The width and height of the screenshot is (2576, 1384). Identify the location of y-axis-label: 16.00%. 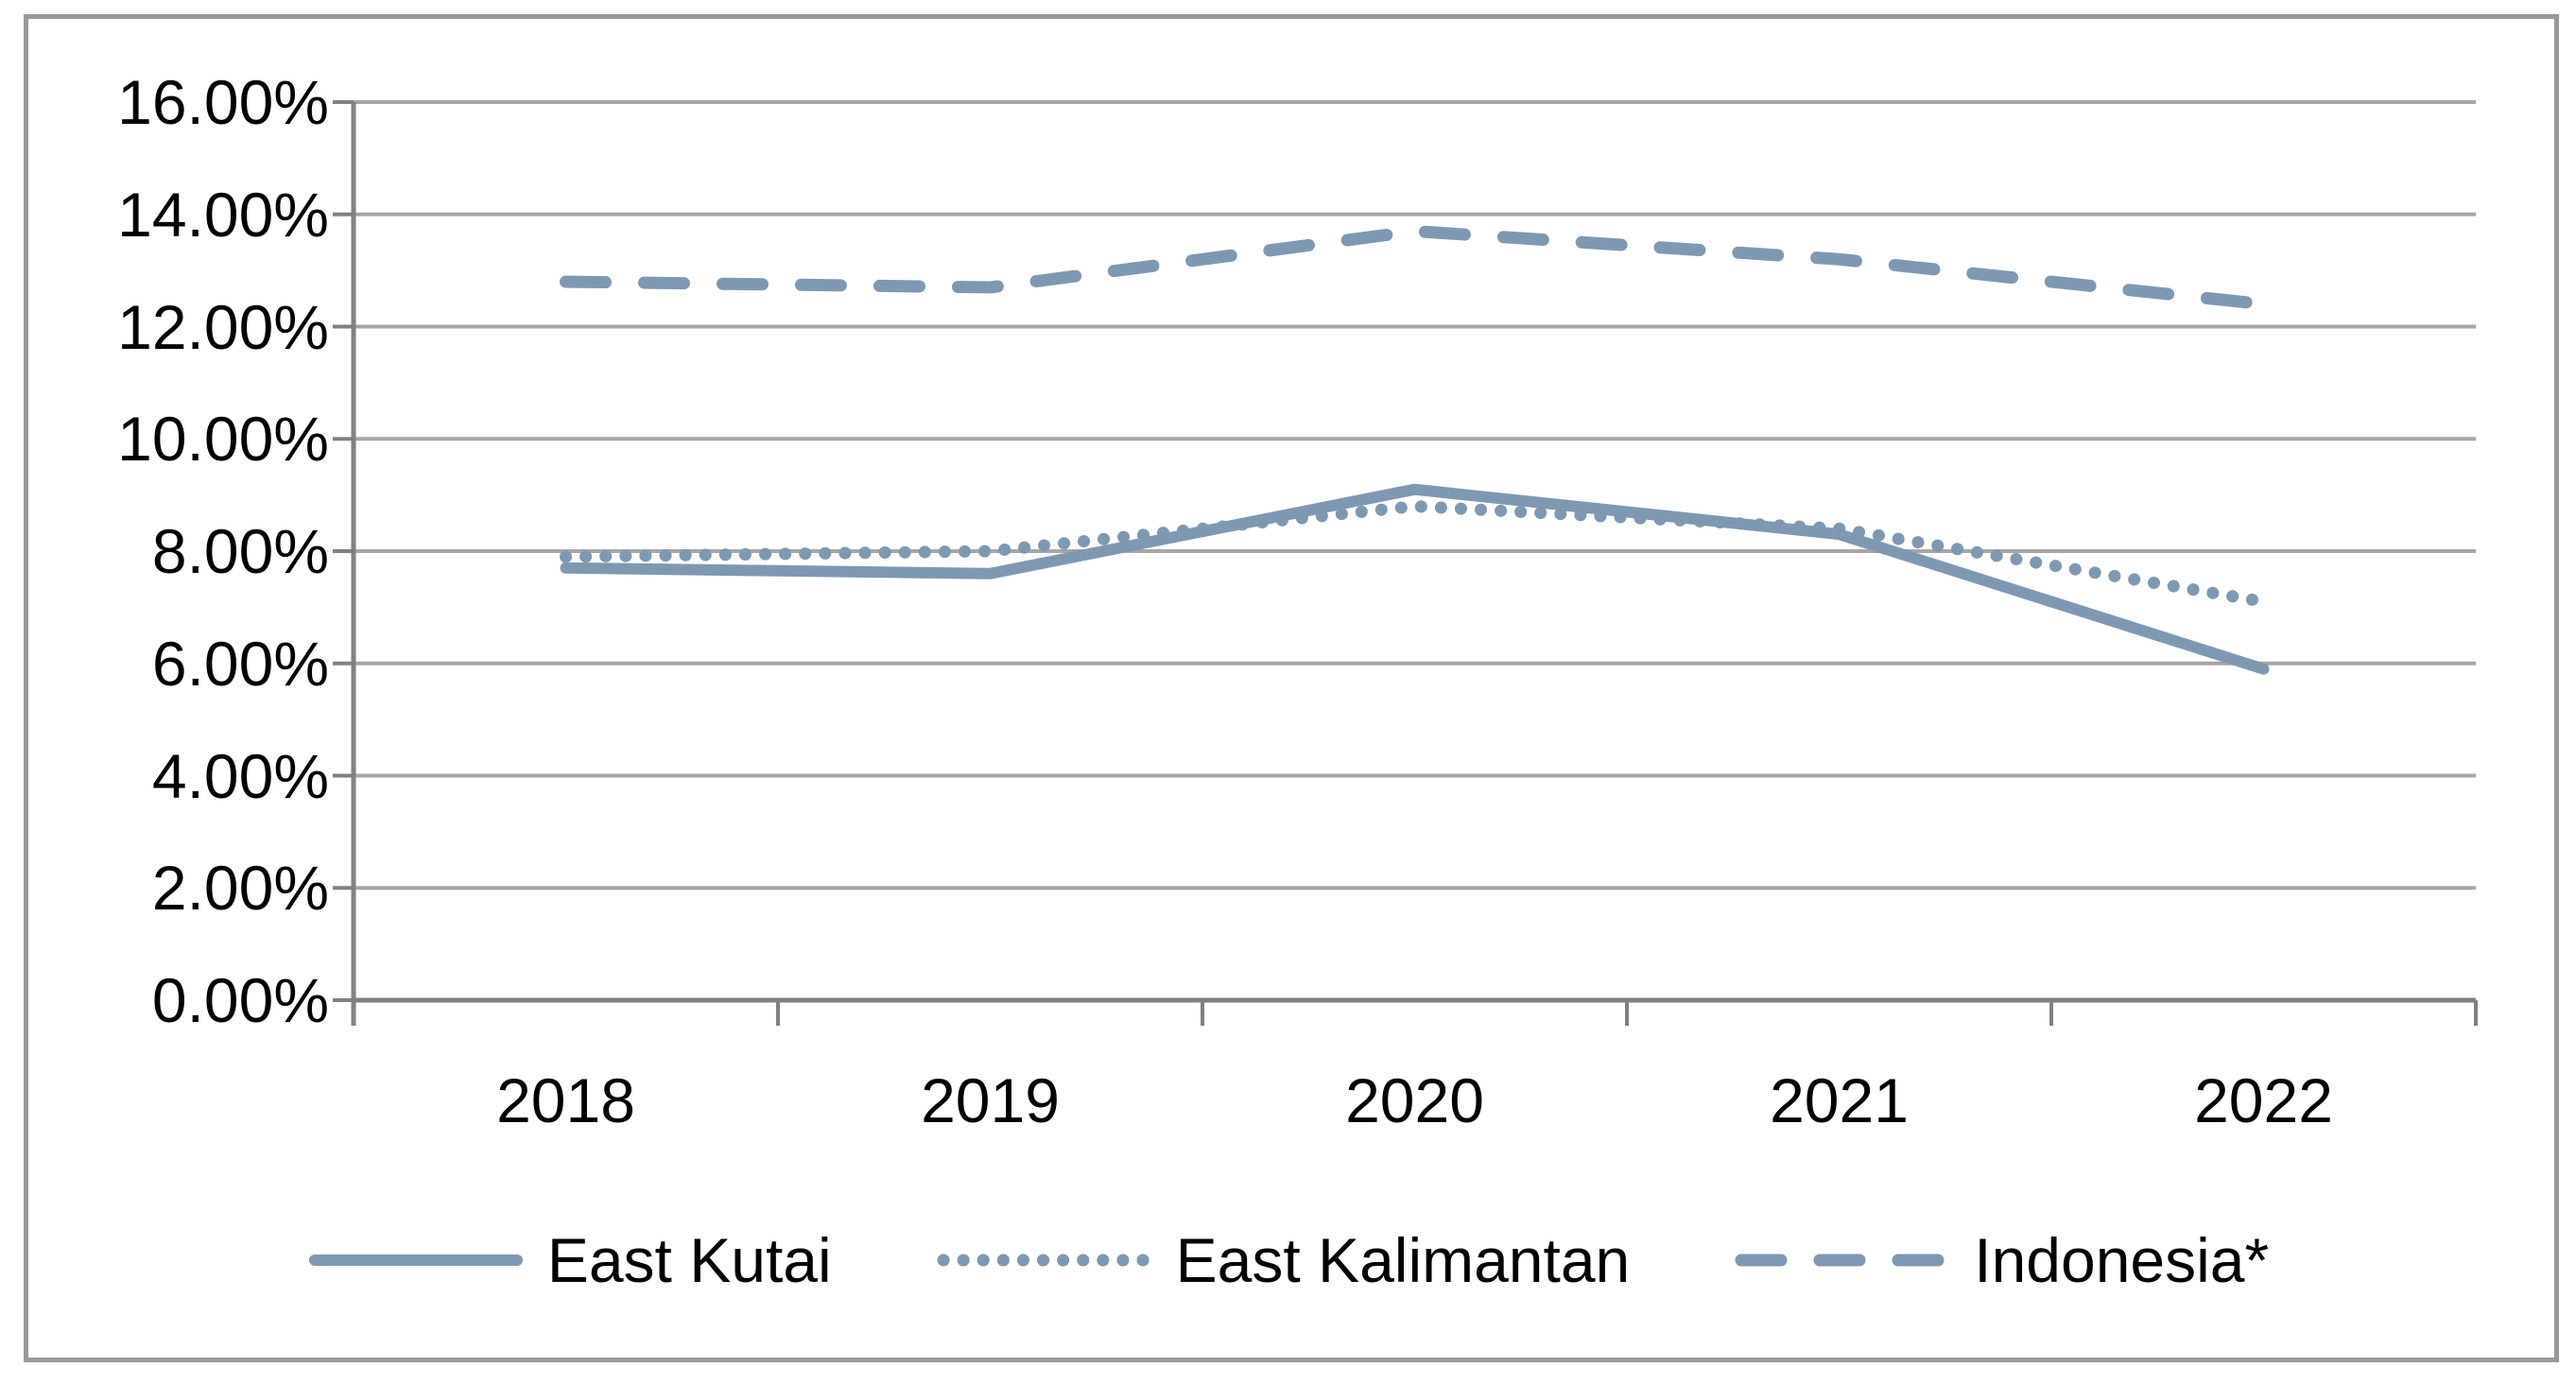
(223, 102).